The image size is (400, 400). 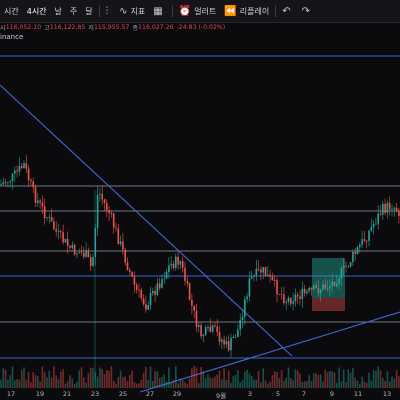 I want to click on timeframe-hour: 시간, so click(x=11, y=11).